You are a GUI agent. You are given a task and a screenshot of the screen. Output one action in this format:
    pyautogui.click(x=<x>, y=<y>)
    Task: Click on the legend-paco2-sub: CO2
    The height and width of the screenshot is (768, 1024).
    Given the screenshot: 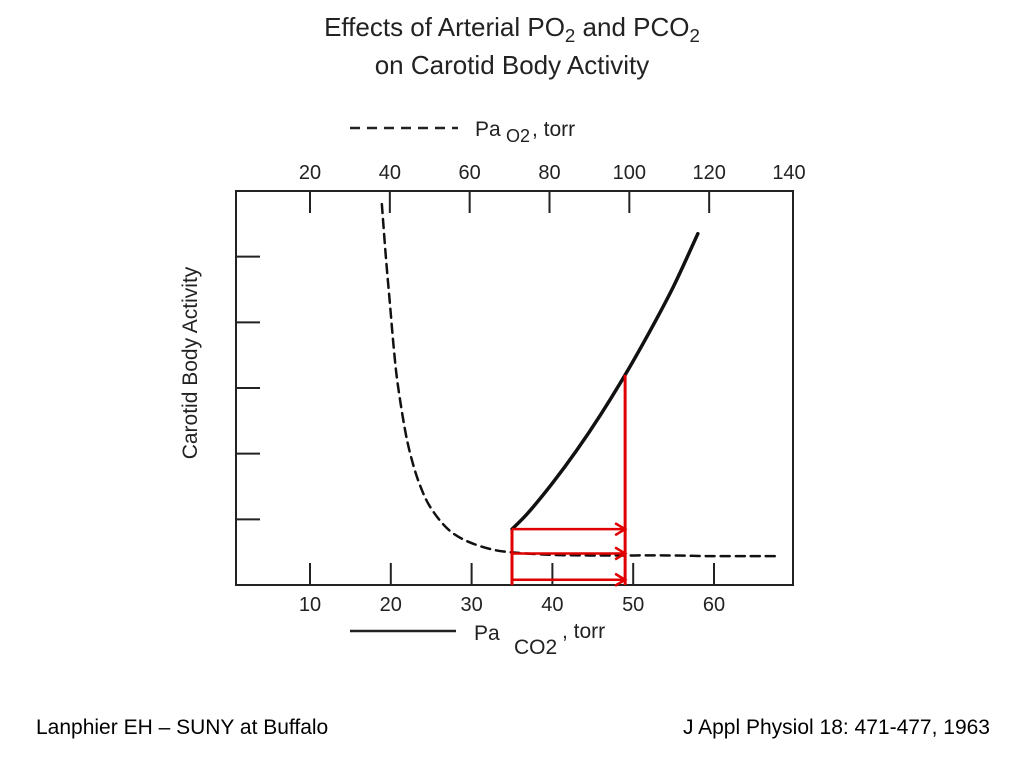 What is the action you would take?
    pyautogui.click(x=535, y=647)
    